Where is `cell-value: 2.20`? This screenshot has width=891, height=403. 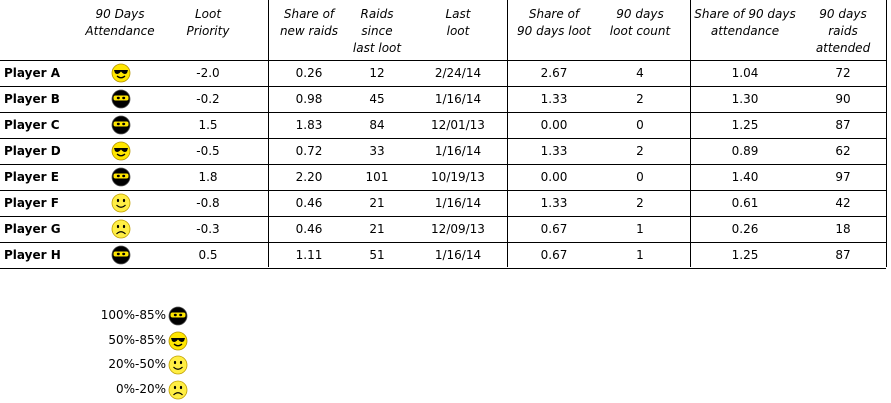
cell-value: 2.20 is located at coordinates (309, 177).